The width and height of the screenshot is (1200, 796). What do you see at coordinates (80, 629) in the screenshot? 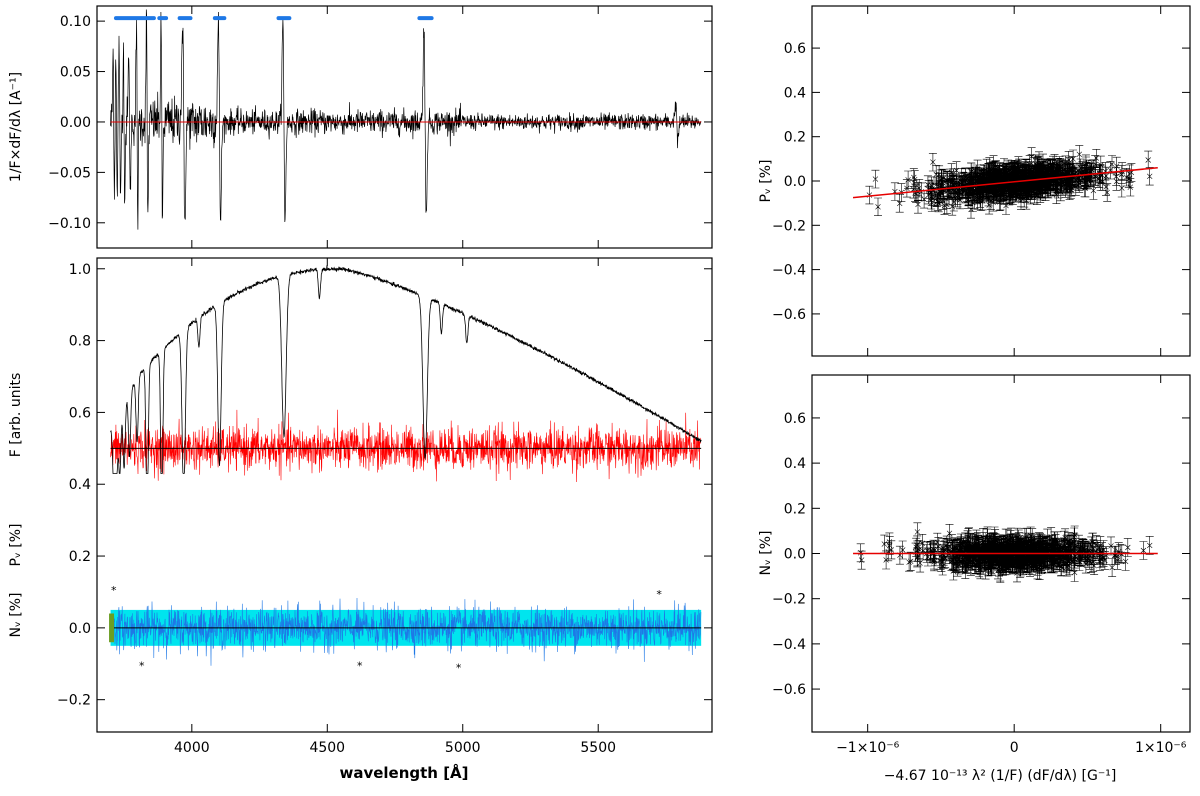
I see `spectra-ytick-label: 0.0` at bounding box center [80, 629].